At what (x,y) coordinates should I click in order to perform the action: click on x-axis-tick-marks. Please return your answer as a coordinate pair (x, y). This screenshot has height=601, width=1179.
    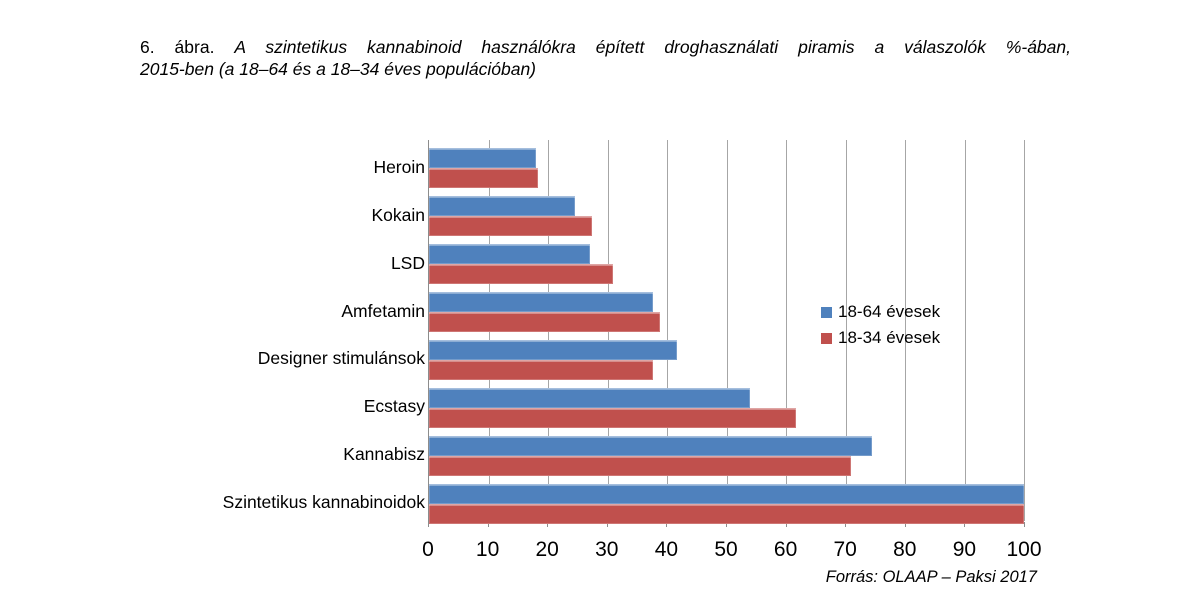
    Looking at the image, I should click on (726, 525).